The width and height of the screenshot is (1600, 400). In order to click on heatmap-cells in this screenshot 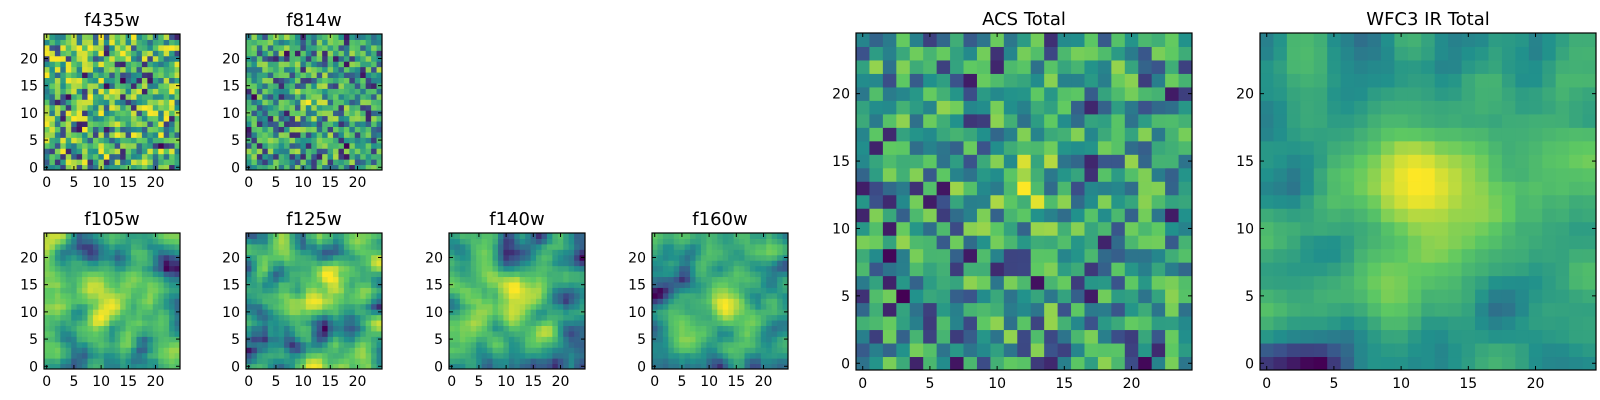, I will do `click(720, 301)`.